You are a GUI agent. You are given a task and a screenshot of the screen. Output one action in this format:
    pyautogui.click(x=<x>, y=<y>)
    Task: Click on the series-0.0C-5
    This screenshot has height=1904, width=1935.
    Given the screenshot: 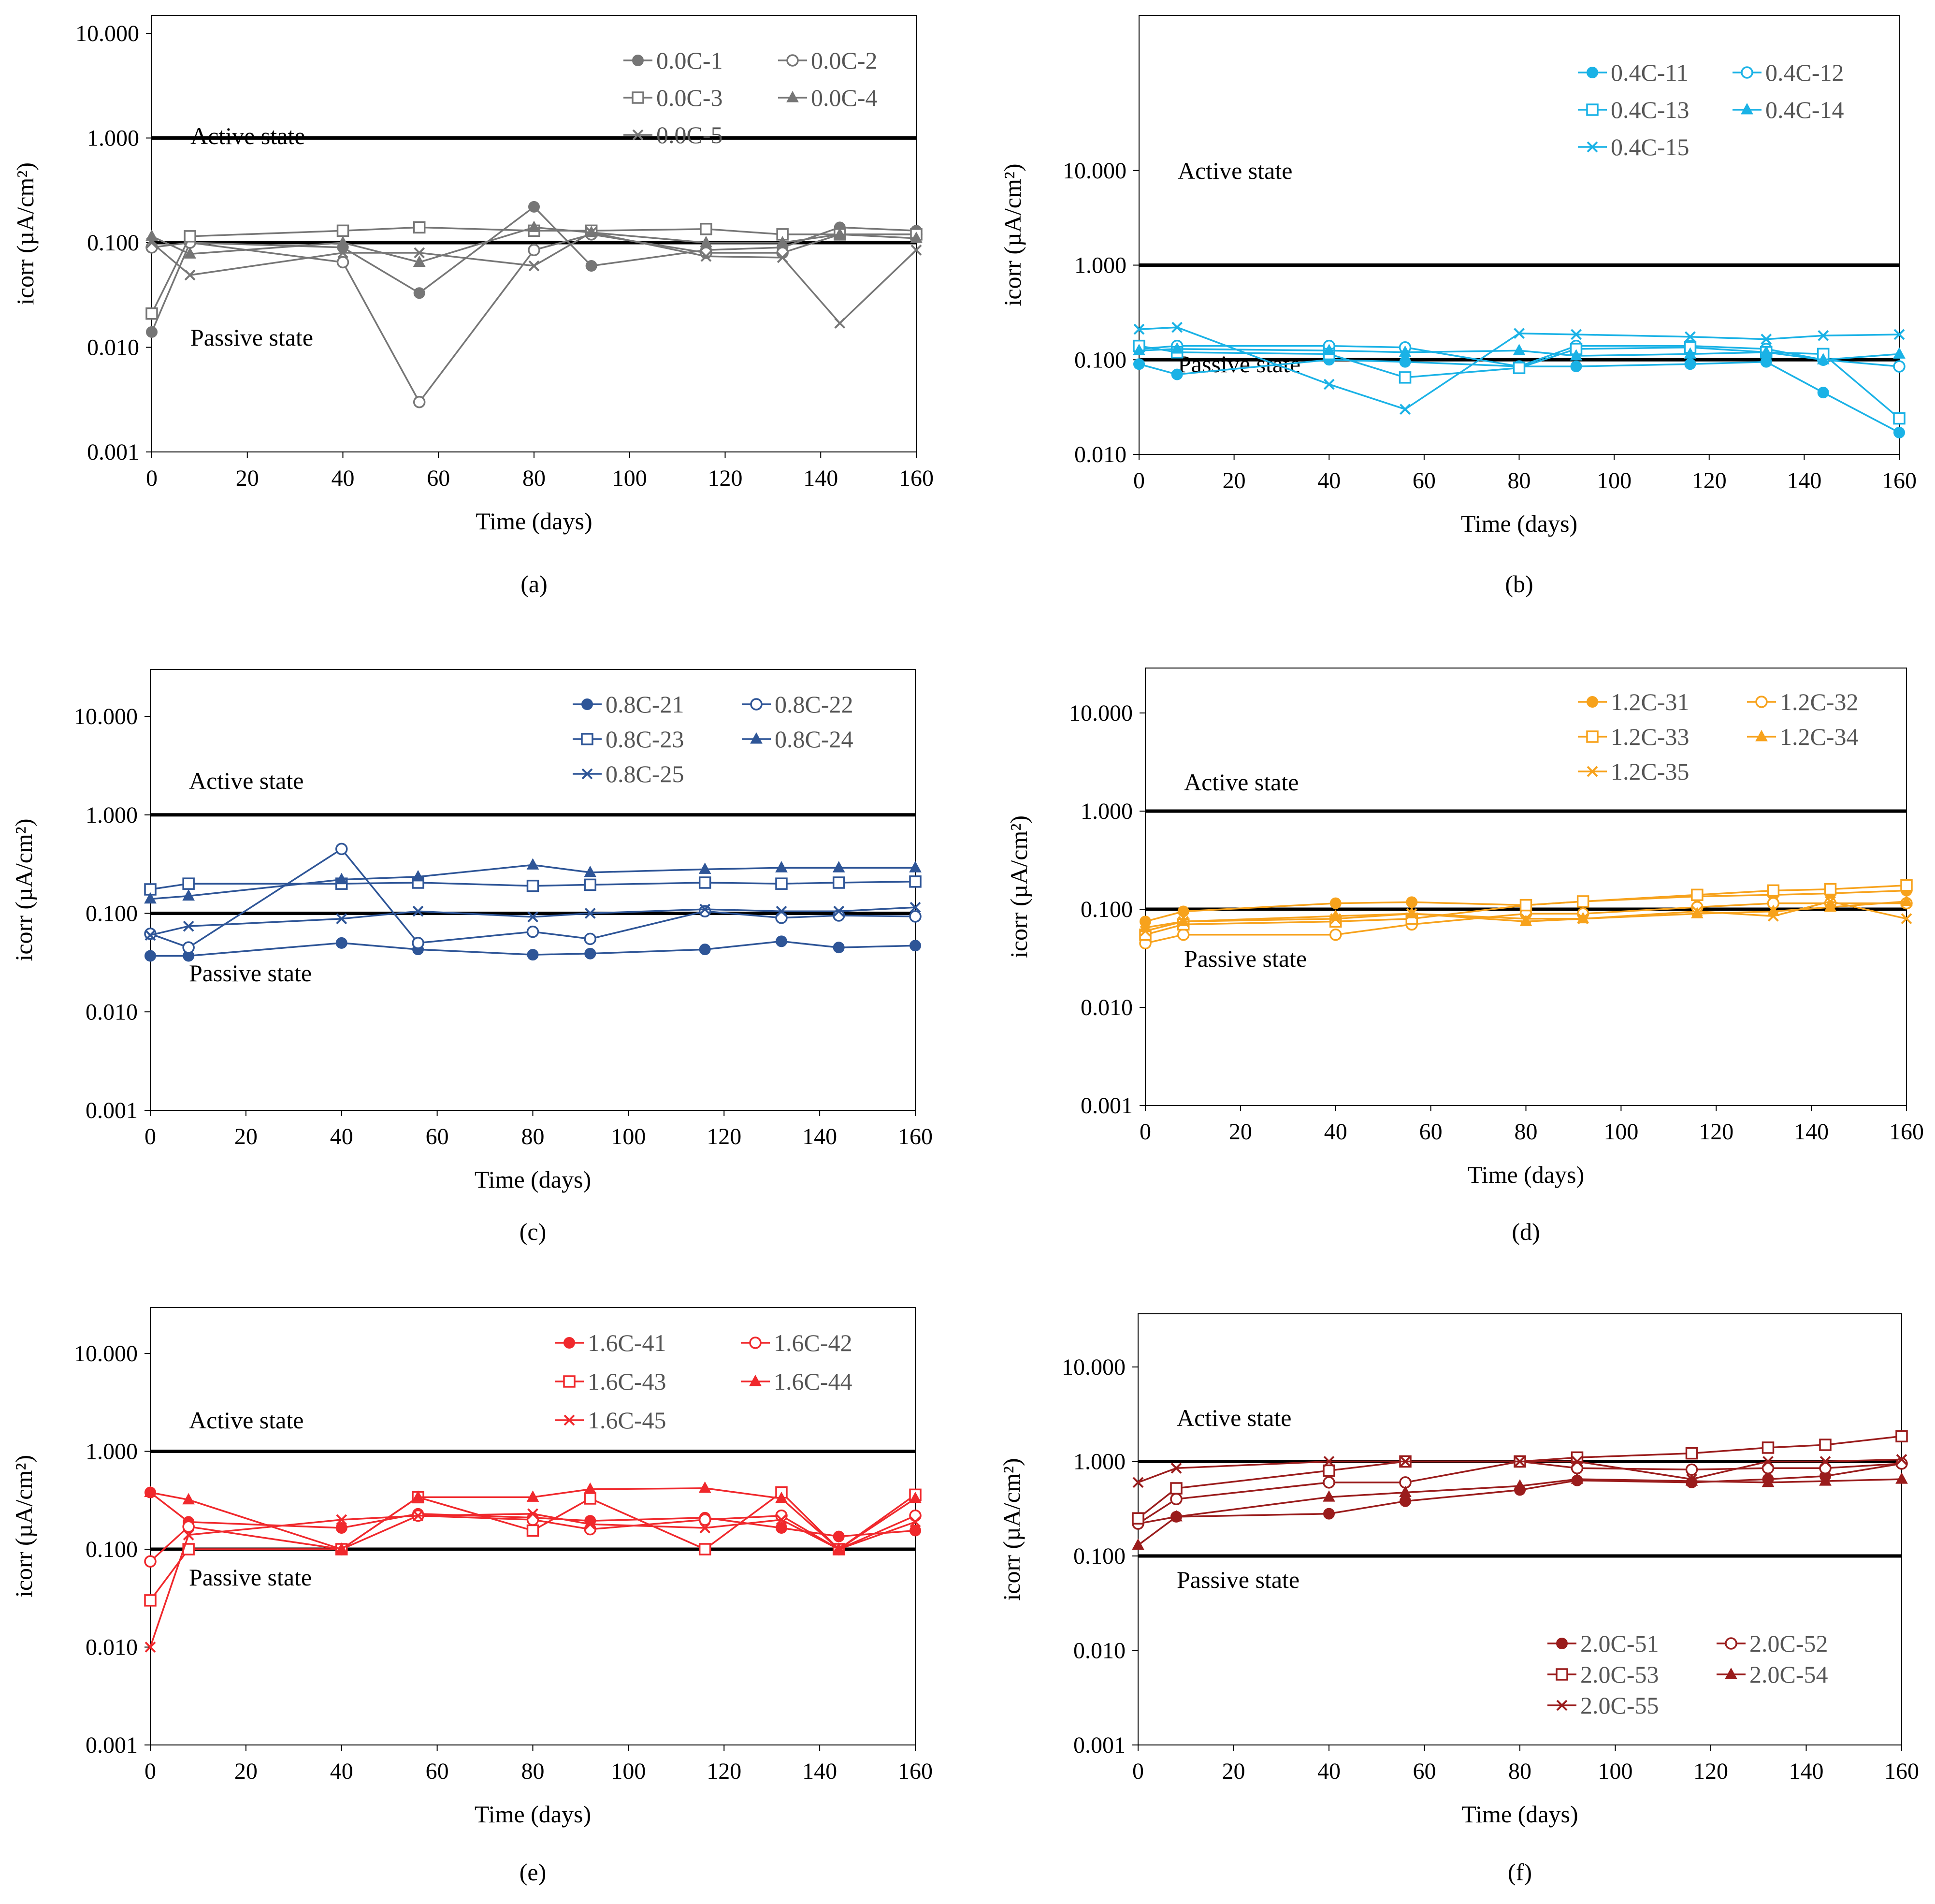 What is the action you would take?
    pyautogui.click(x=534, y=278)
    